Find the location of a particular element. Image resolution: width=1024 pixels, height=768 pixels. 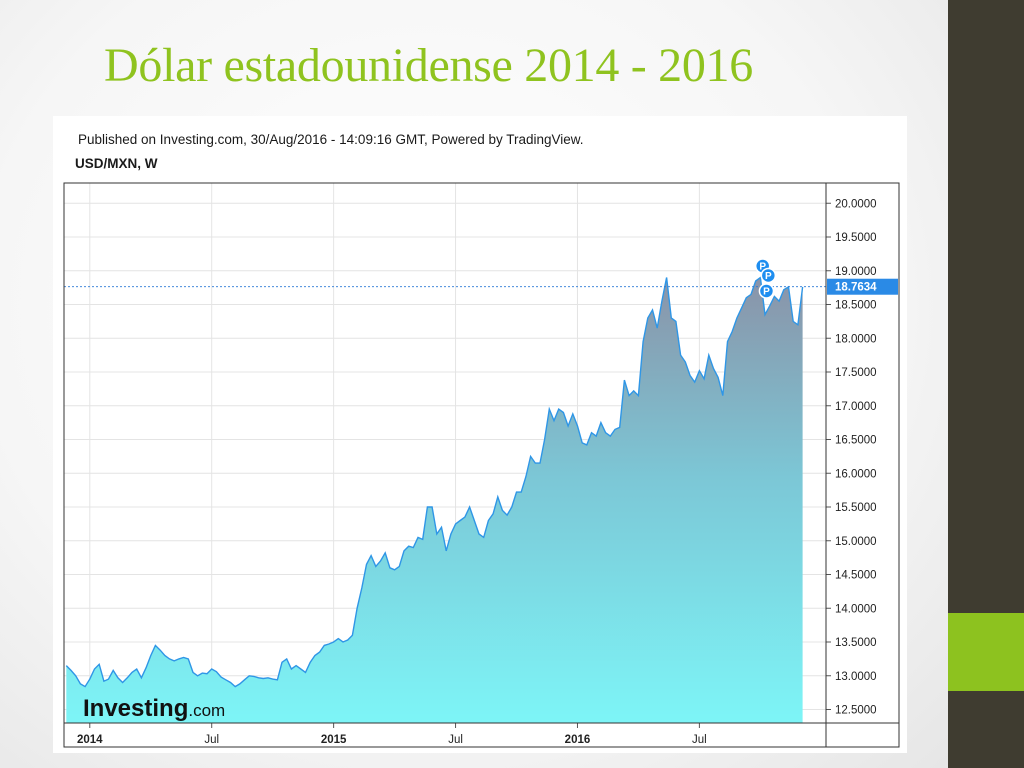

current-price-layer: 18.7634 is located at coordinates (481, 286).